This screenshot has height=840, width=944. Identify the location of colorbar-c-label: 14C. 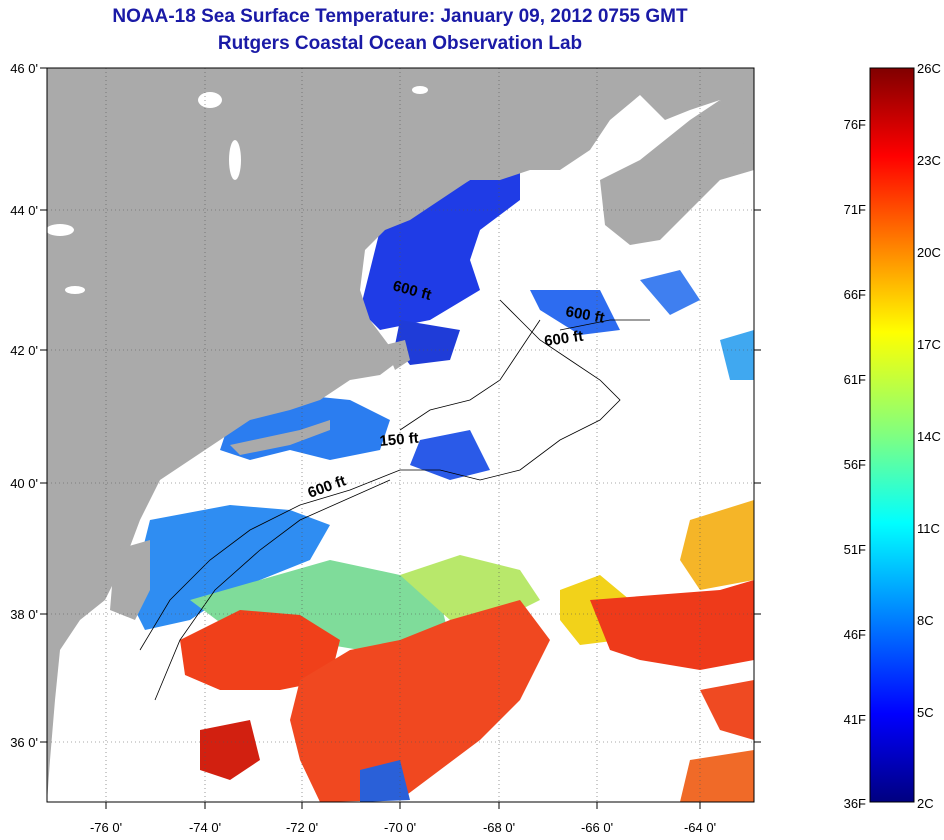
(929, 436).